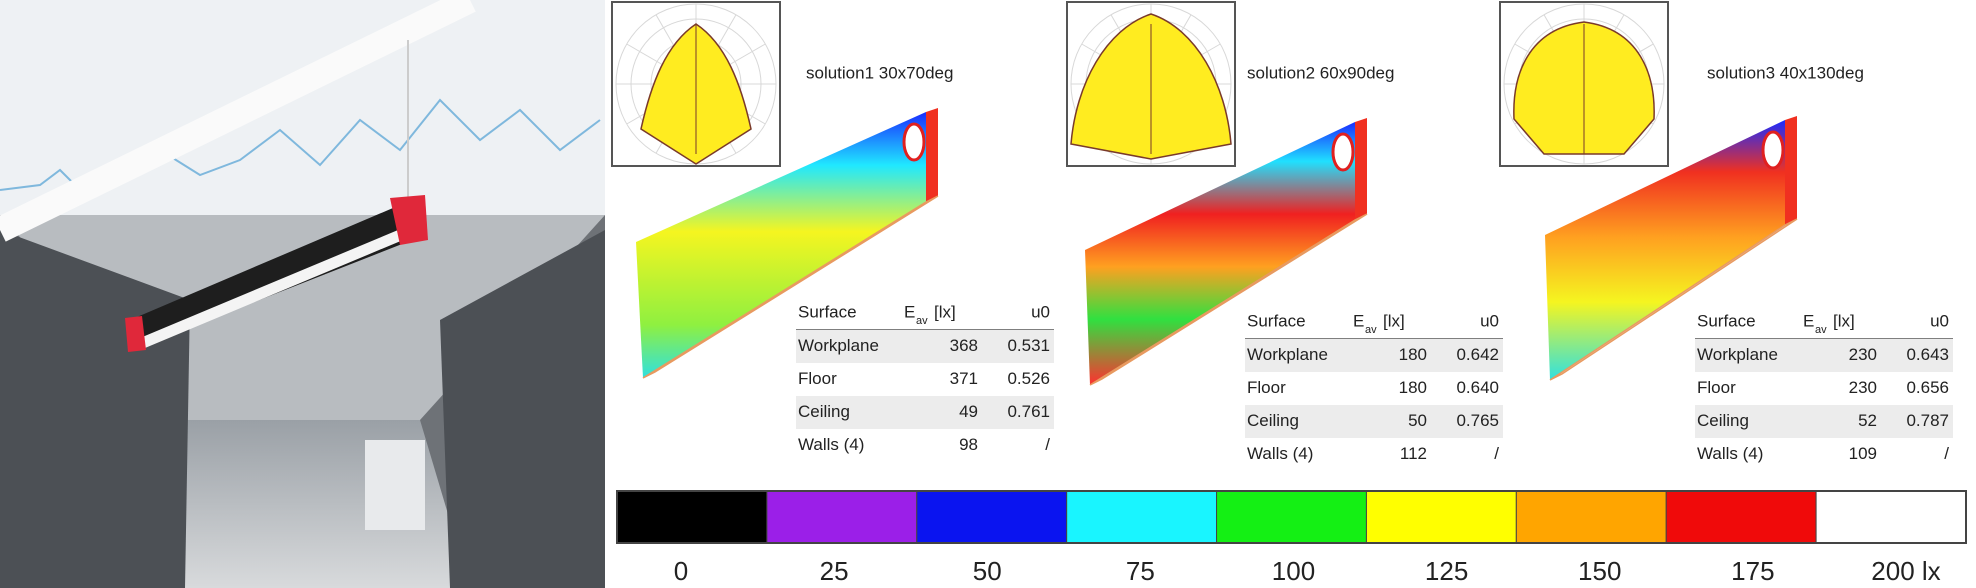  What do you see at coordinates (1927, 420) in the screenshot?
I see `table-cell: 0.787` at bounding box center [1927, 420].